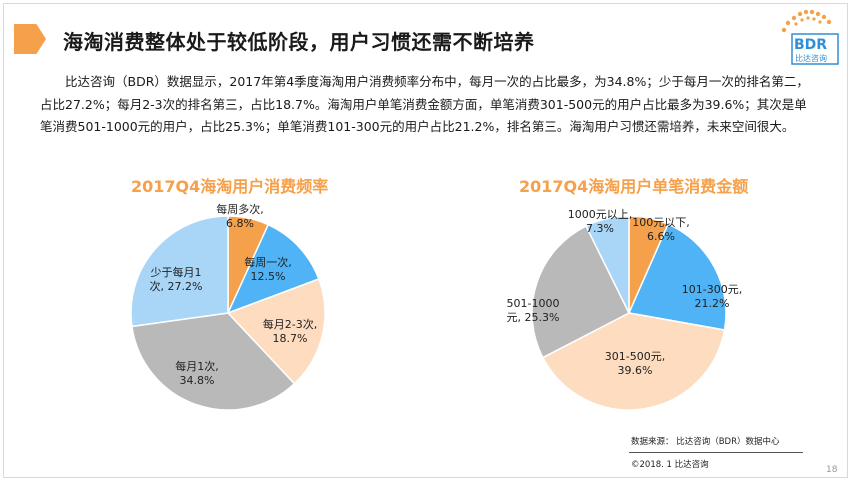 Image resolution: width=853 pixels, height=482 pixels. Describe the element at coordinates (712, 296) in the screenshot. I see `pie-slice-label-2-2: 101-300元, 21.2%` at that location.